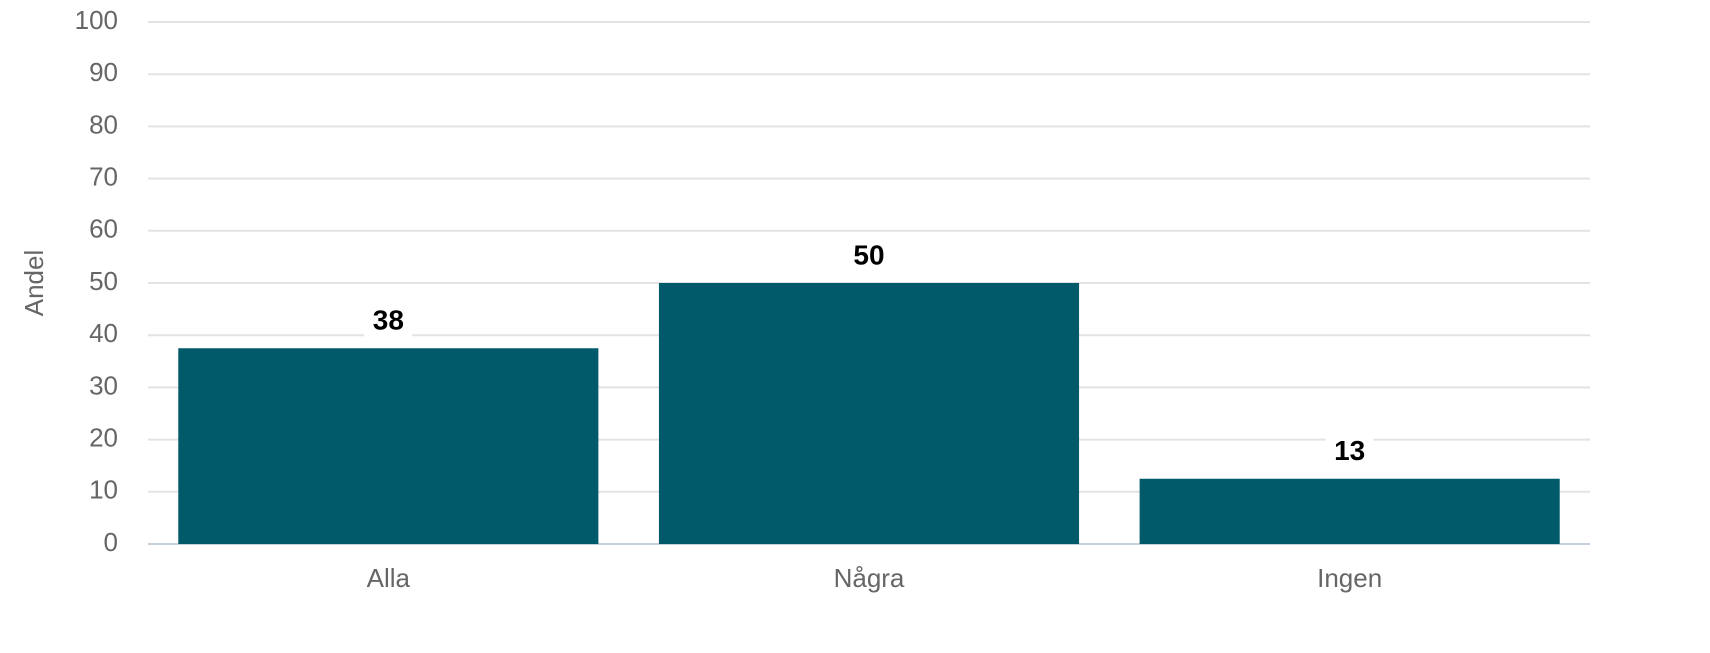 The width and height of the screenshot is (1710, 653). I want to click on y-tick-label: 60, so click(103, 229).